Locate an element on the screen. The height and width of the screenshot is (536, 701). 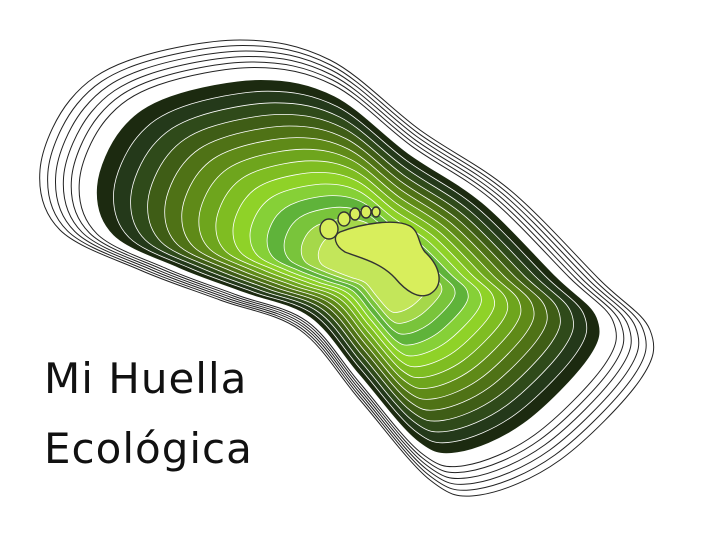
footprint-icon is located at coordinates (379, 251).